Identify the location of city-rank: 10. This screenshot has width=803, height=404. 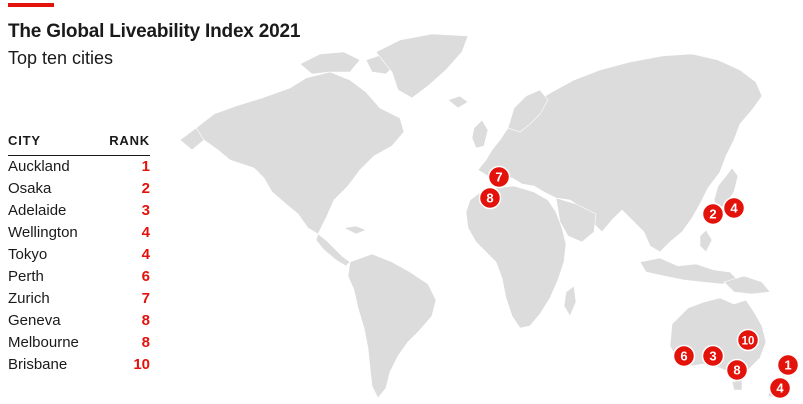
(141, 364).